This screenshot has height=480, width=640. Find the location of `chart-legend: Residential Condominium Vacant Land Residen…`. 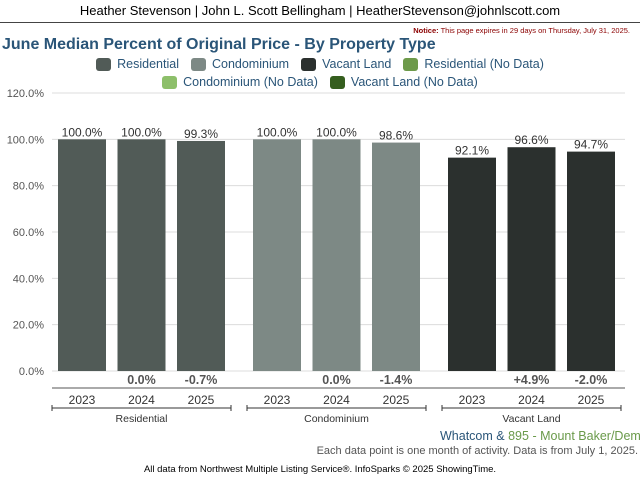

chart-legend: Residential Condominium Vacant Land Residen… is located at coordinates (320, 73).